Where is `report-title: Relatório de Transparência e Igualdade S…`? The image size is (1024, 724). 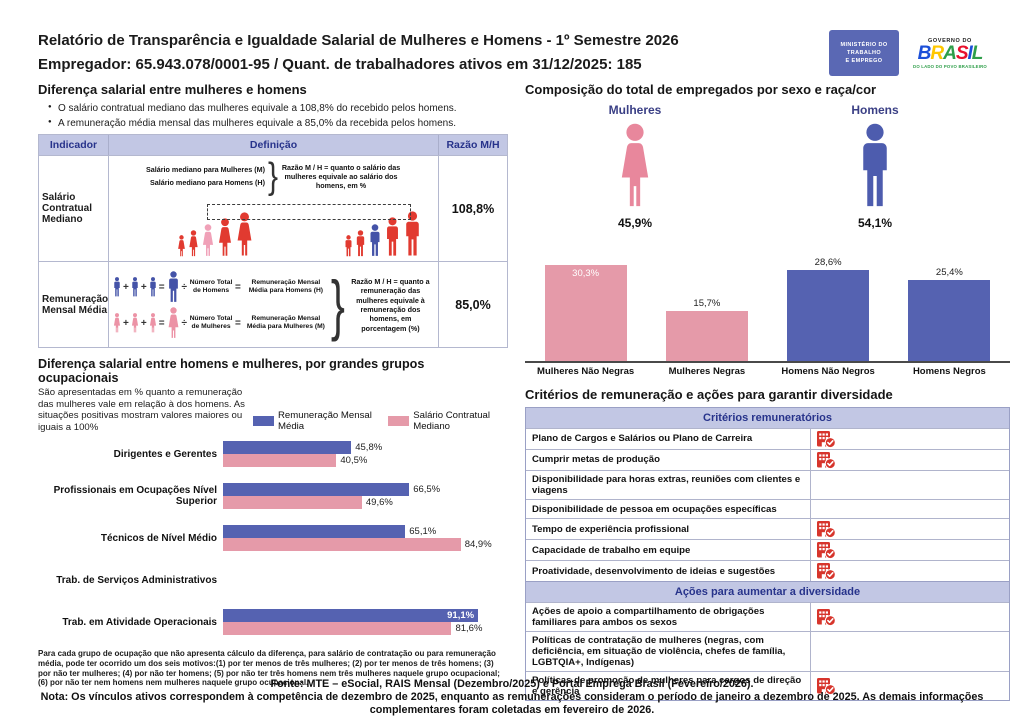
report-title: Relatório de Transparência e Igualdade S… is located at coordinates (358, 40).